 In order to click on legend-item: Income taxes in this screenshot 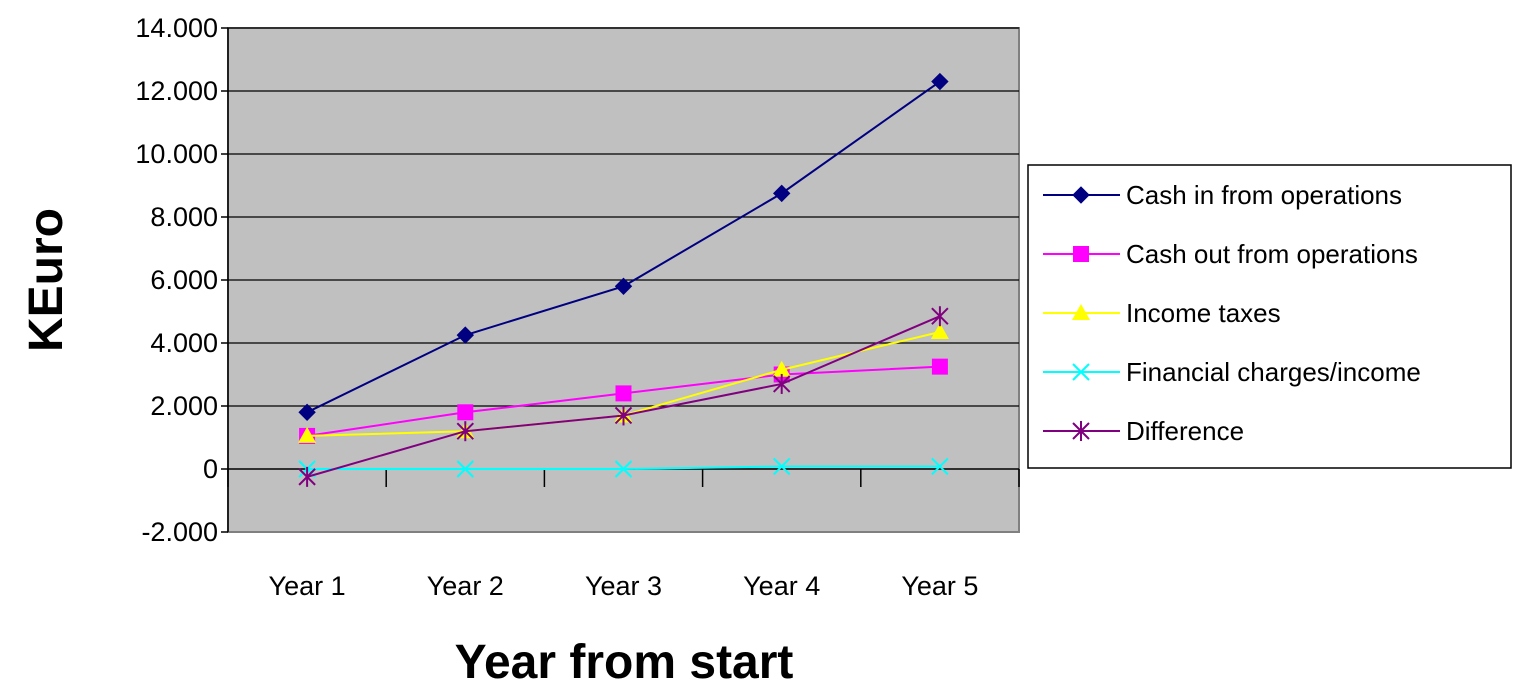, I will do `click(1162, 313)`.